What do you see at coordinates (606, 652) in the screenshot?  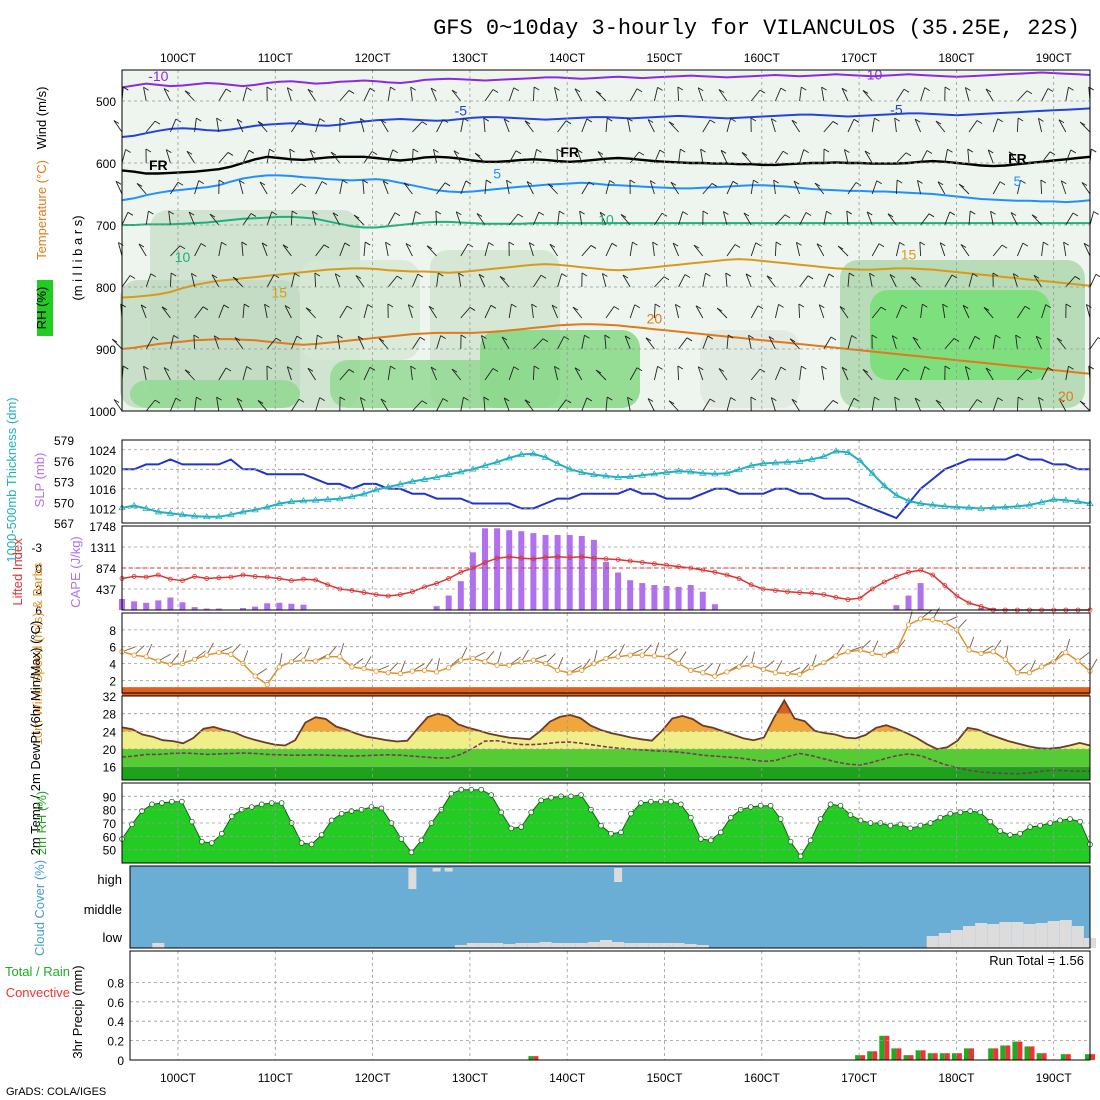 I see `wind-speed-line` at bounding box center [606, 652].